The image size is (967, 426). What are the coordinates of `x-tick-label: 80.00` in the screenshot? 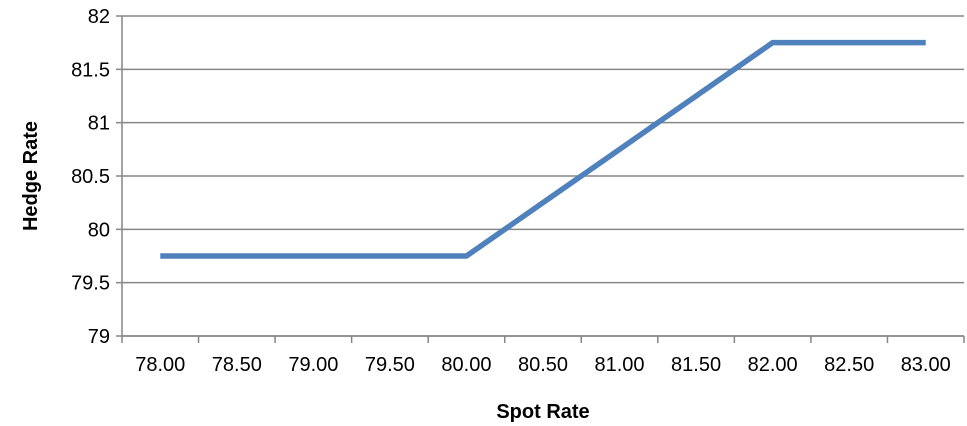 It's located at (466, 365).